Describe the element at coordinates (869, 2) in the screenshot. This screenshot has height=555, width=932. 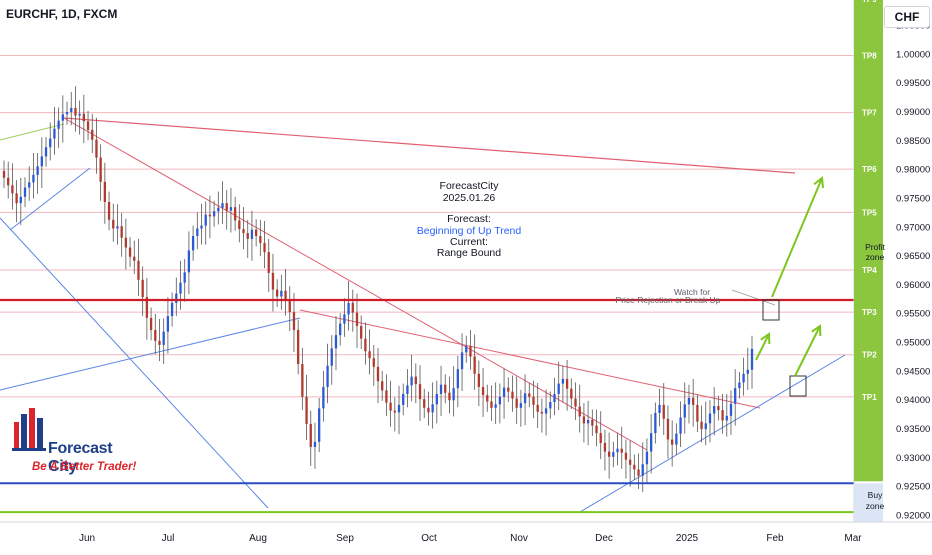
I see `tp-label: TP9` at that location.